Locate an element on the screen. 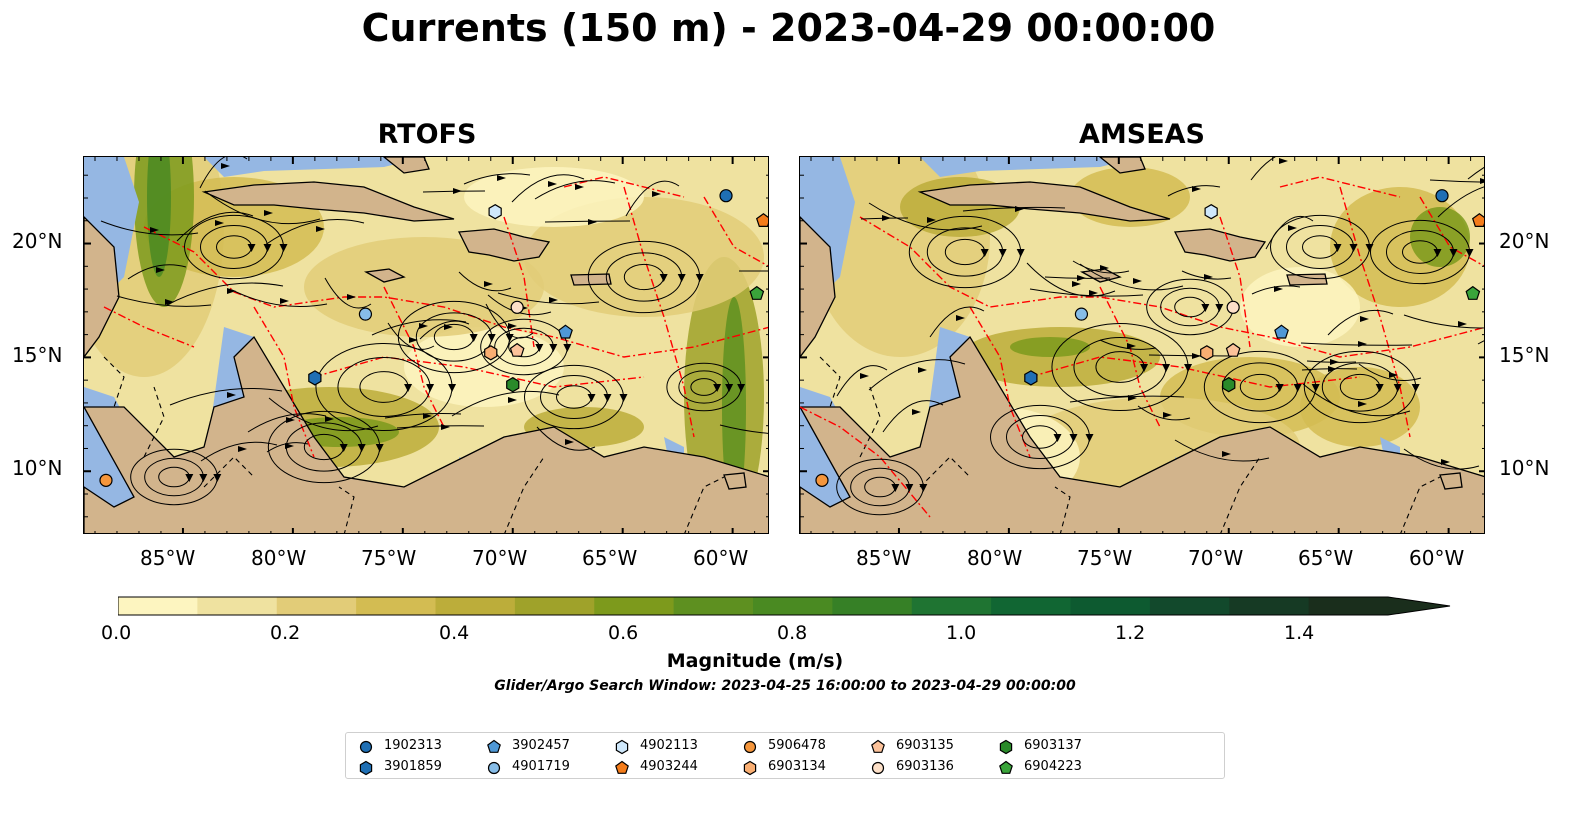  colorbar-tick-label: 0.0 is located at coordinates (116, 633).